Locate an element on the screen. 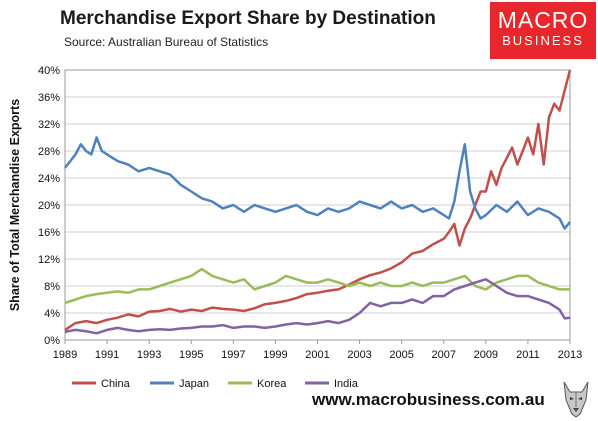 This screenshot has width=598, height=421. wolf-head-icon is located at coordinates (576, 399).